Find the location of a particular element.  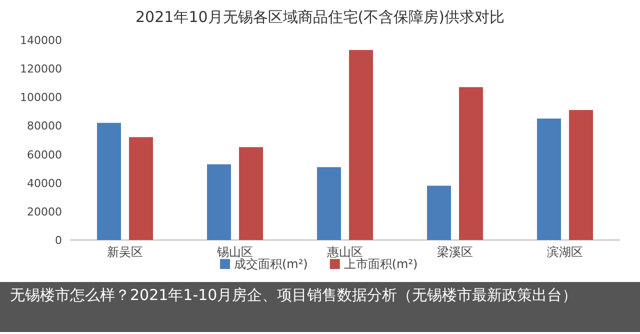

x-tick-label: 惠山区 is located at coordinates (344, 252).